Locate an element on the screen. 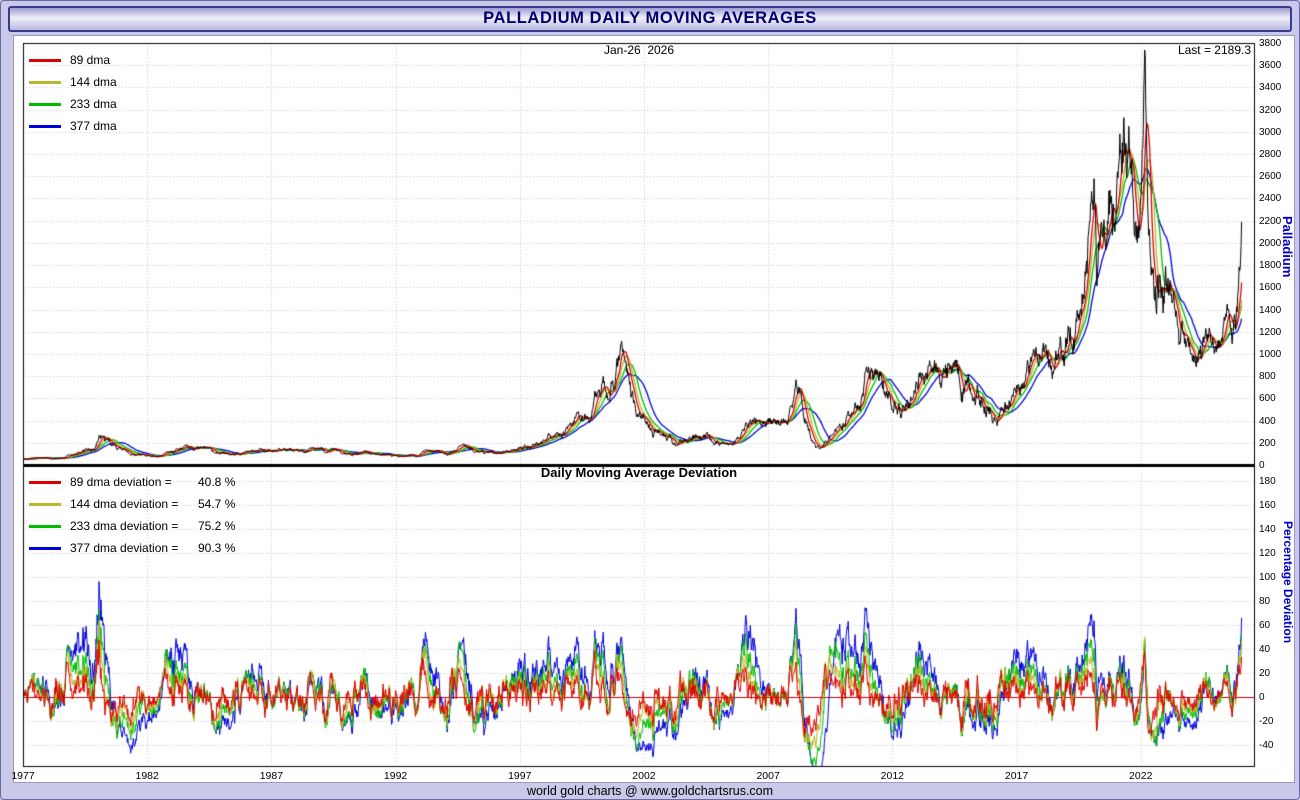 The height and width of the screenshot is (800, 1300). legend-item: 233 dma is located at coordinates (73, 104).